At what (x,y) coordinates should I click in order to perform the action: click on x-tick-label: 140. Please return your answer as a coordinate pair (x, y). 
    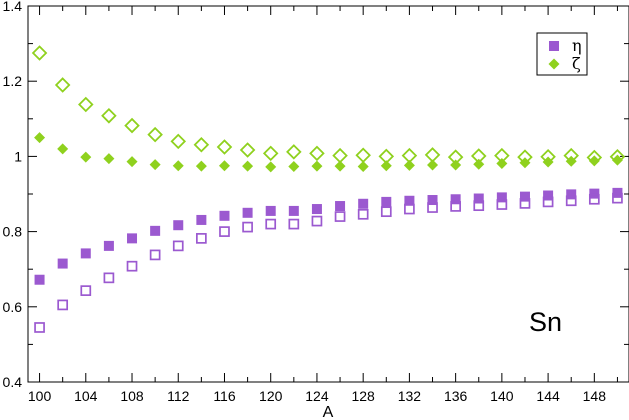
    Looking at the image, I should click on (502, 396).